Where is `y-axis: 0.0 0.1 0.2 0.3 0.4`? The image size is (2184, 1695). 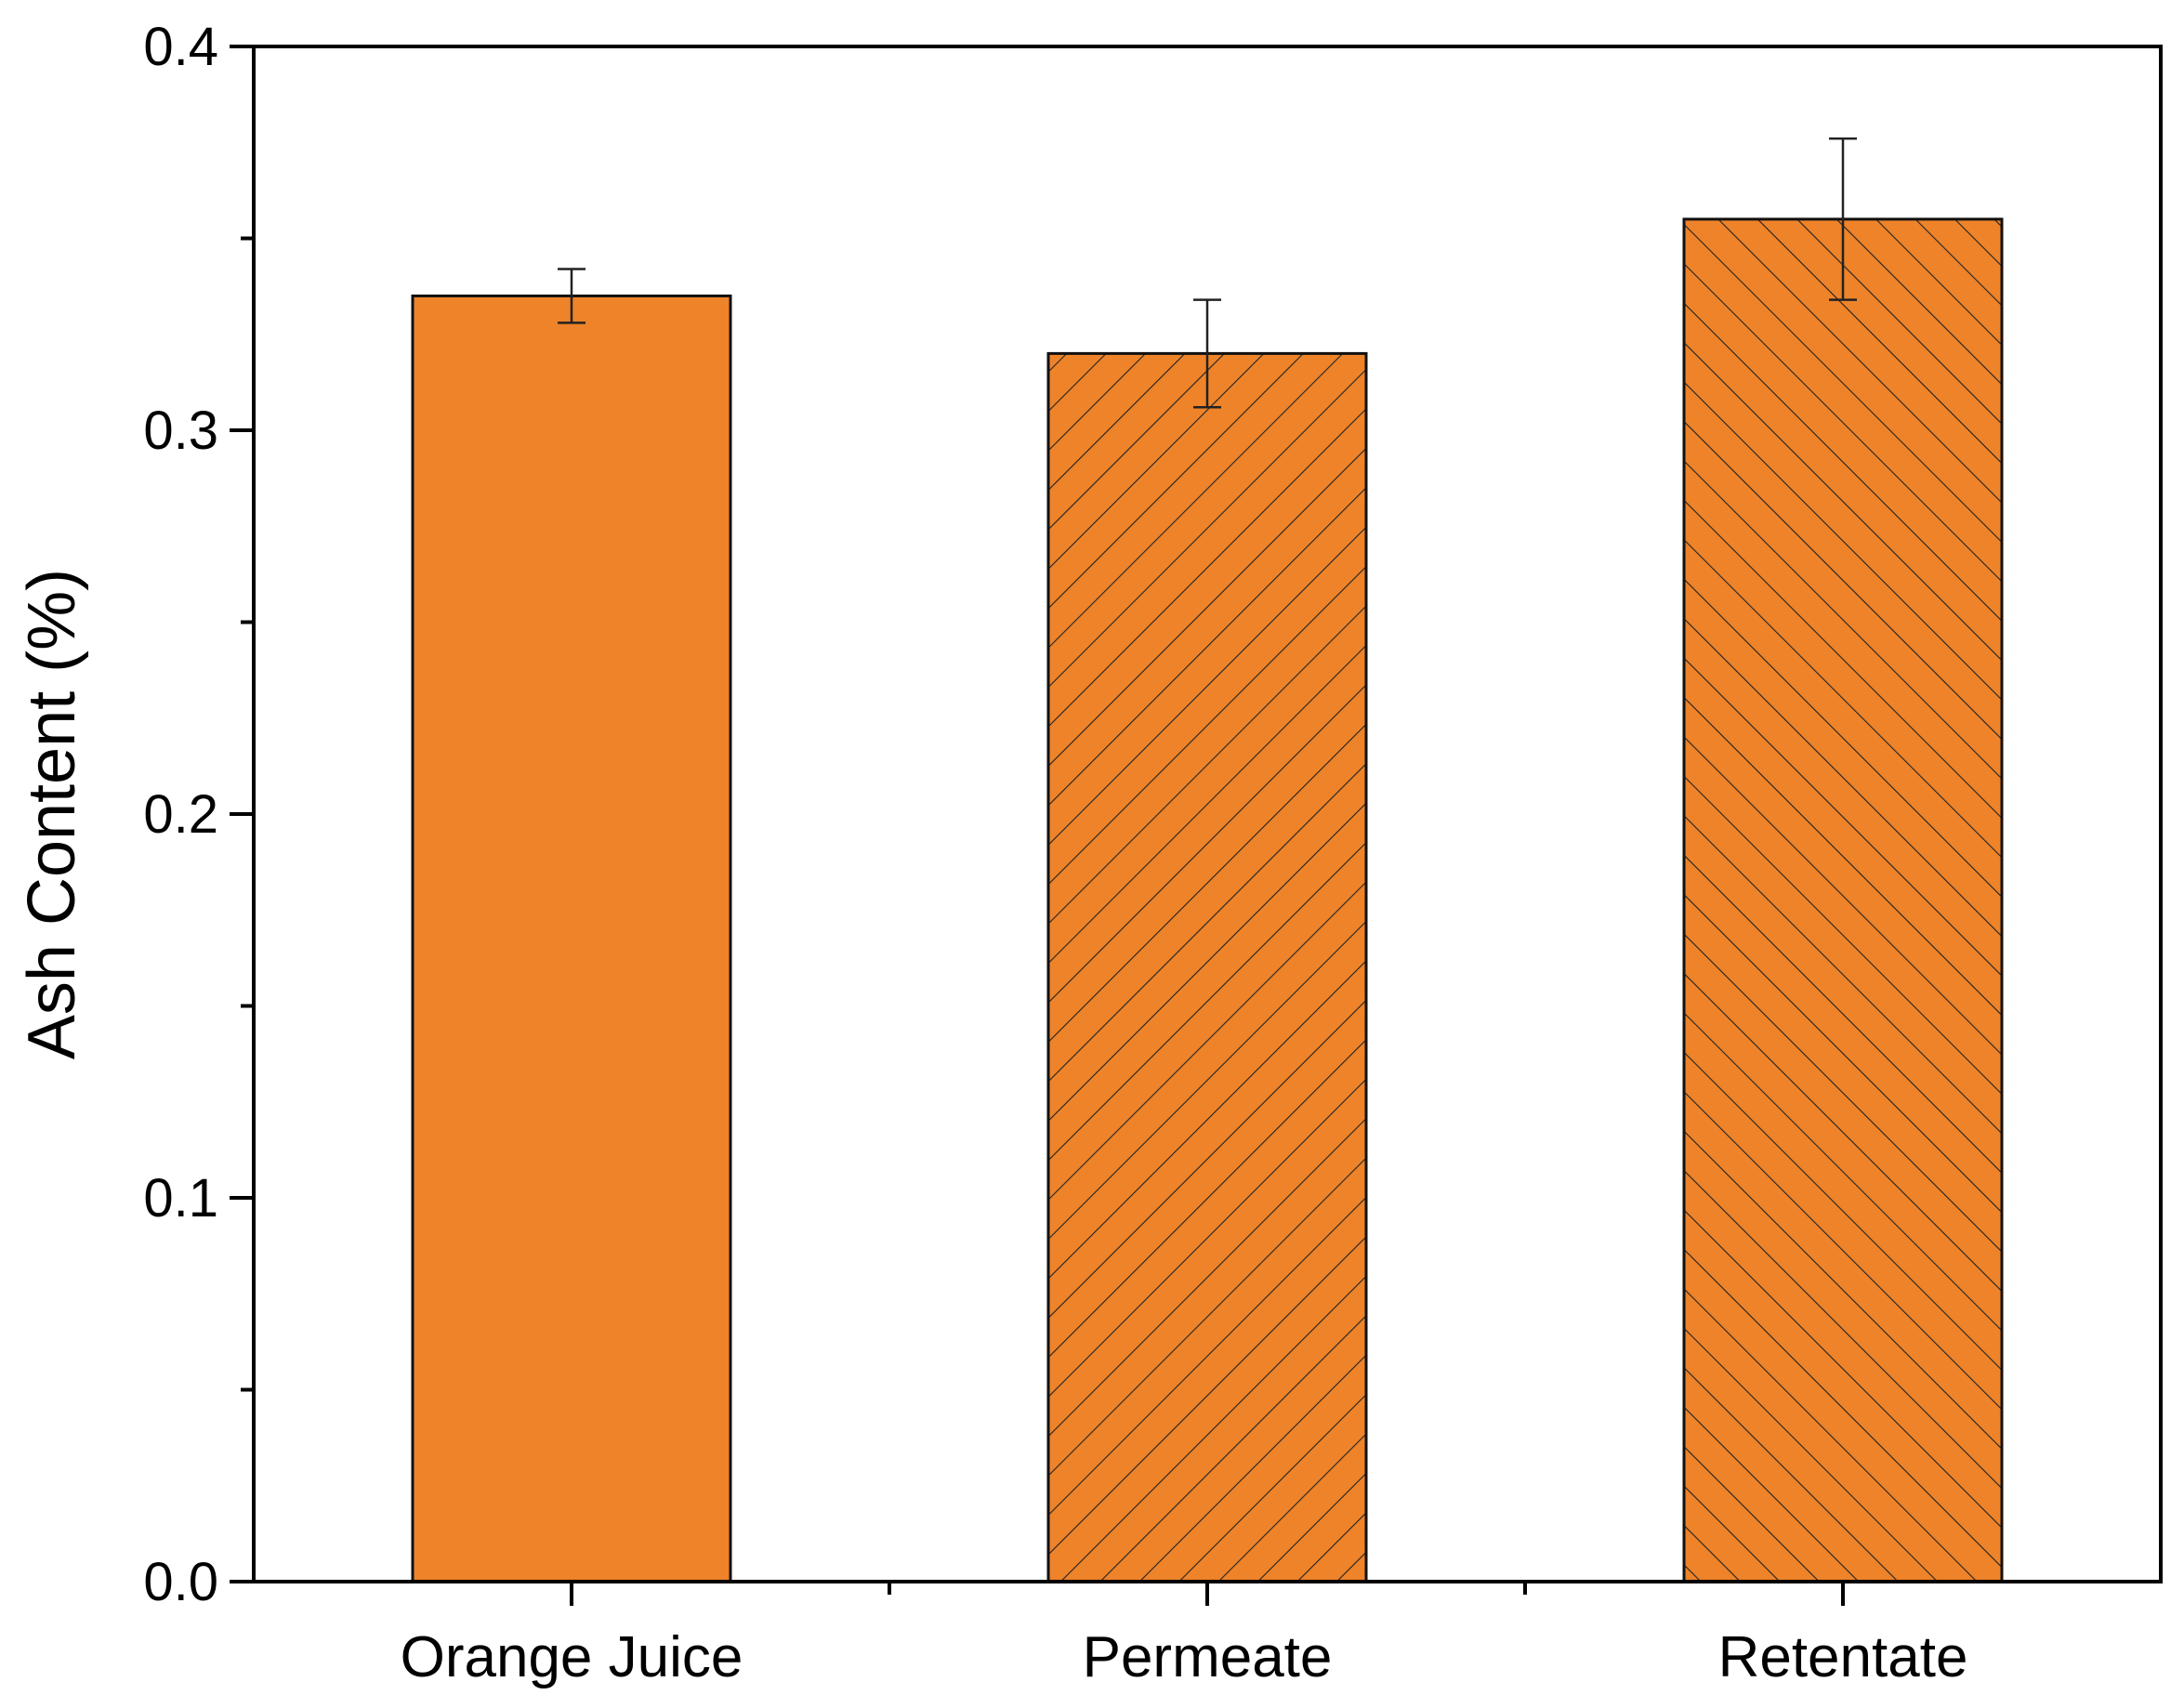 y-axis: 0.0 0.1 0.2 0.3 0.4 is located at coordinates (198, 814).